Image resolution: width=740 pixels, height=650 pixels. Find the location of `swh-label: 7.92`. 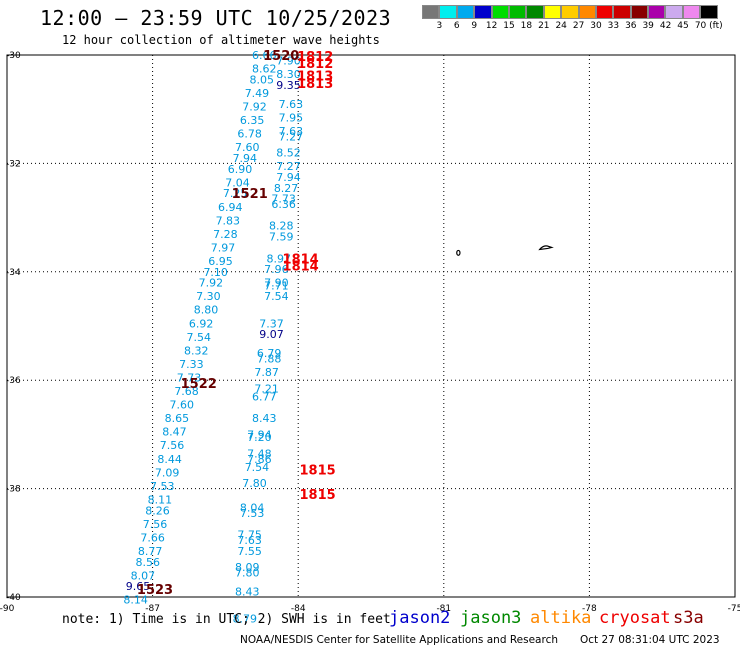

swh-label: 7.92 is located at coordinates (254, 106).